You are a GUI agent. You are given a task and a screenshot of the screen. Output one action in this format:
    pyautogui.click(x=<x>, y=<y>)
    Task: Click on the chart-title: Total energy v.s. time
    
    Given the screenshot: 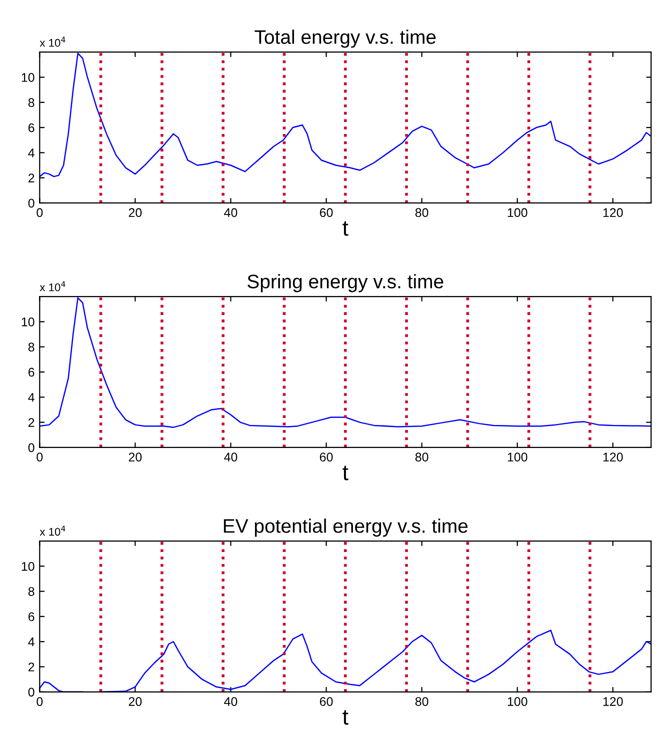 What is the action you would take?
    pyautogui.click(x=345, y=39)
    